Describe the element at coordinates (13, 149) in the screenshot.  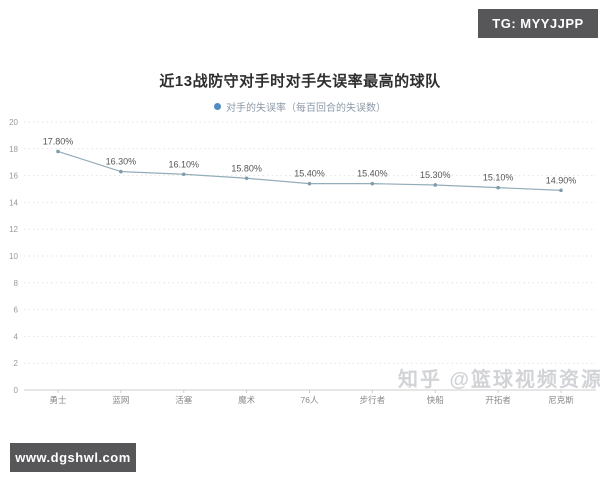
I see `y-tick-label: 18` at that location.